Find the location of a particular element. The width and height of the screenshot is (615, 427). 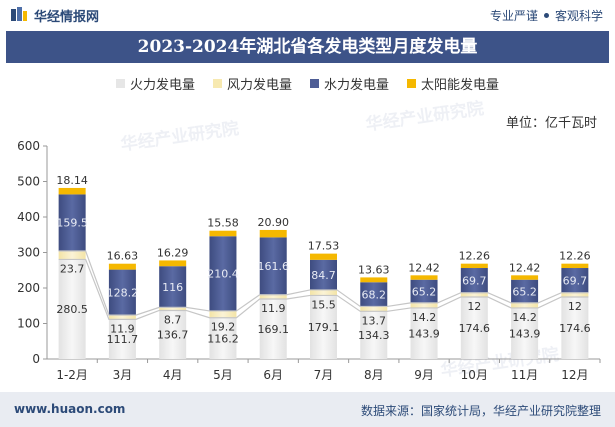

x-tick-label: 4月 is located at coordinates (173, 375).